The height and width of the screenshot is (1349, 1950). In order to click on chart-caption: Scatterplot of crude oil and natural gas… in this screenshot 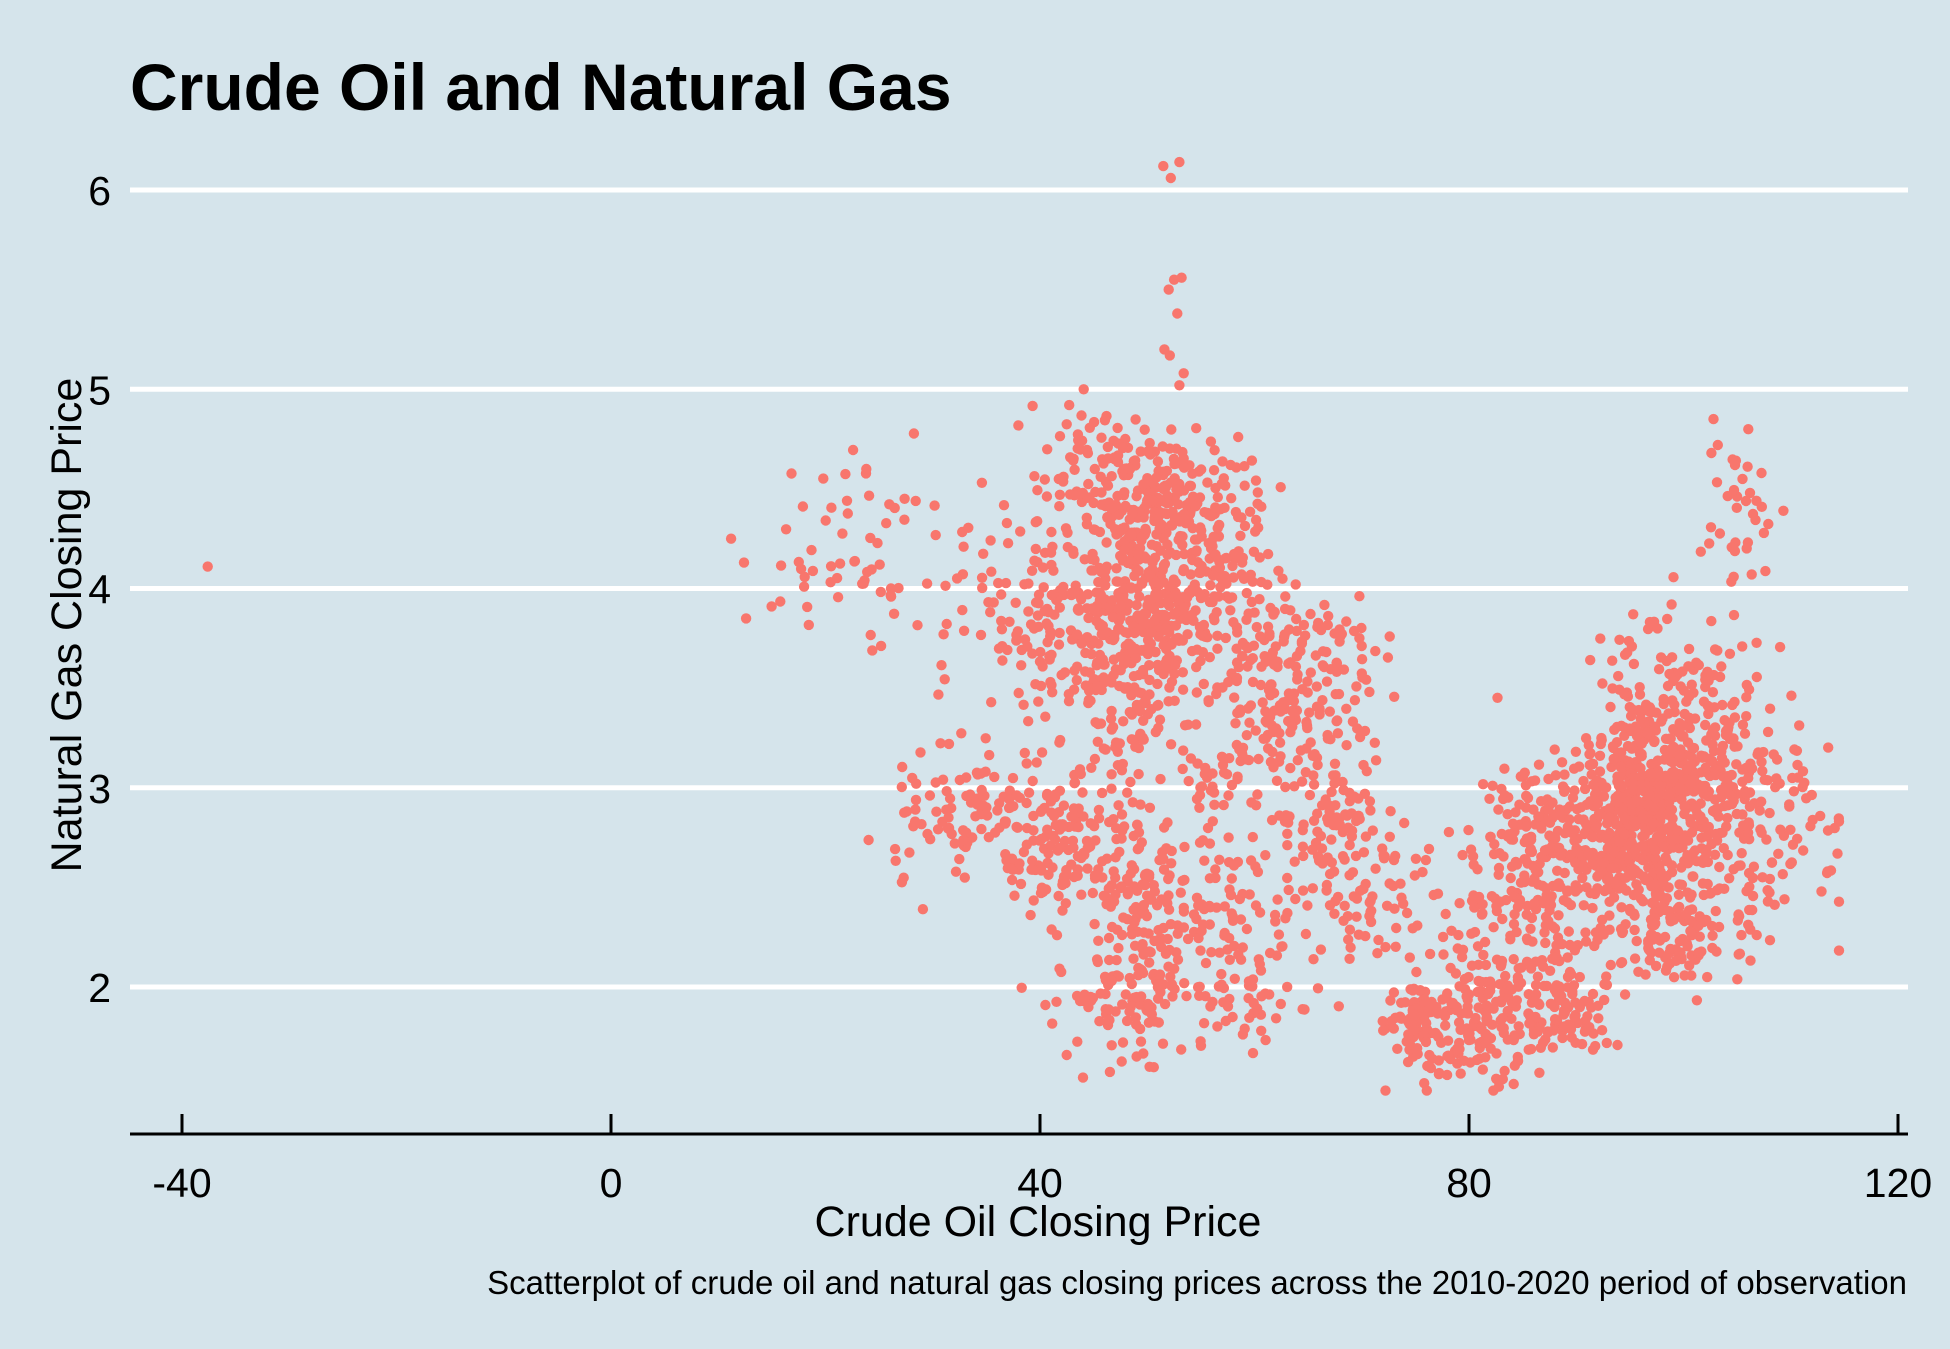, I will do `click(1197, 1282)`.